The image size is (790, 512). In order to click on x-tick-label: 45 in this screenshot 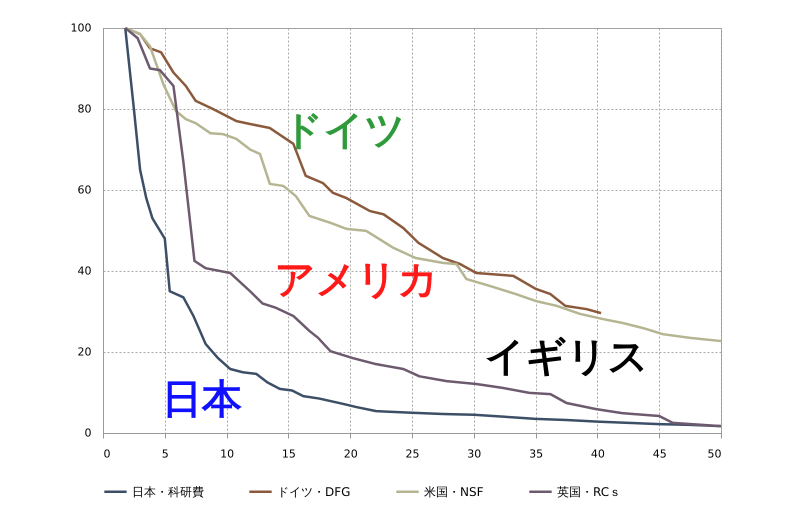, I will do `click(659, 454)`.